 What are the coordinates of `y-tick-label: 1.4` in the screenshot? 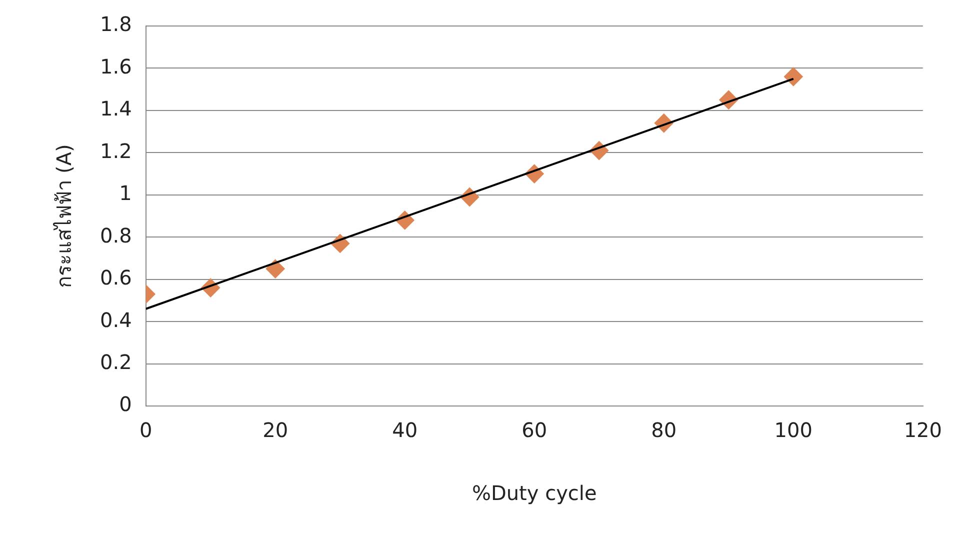 It's located at (116, 108).